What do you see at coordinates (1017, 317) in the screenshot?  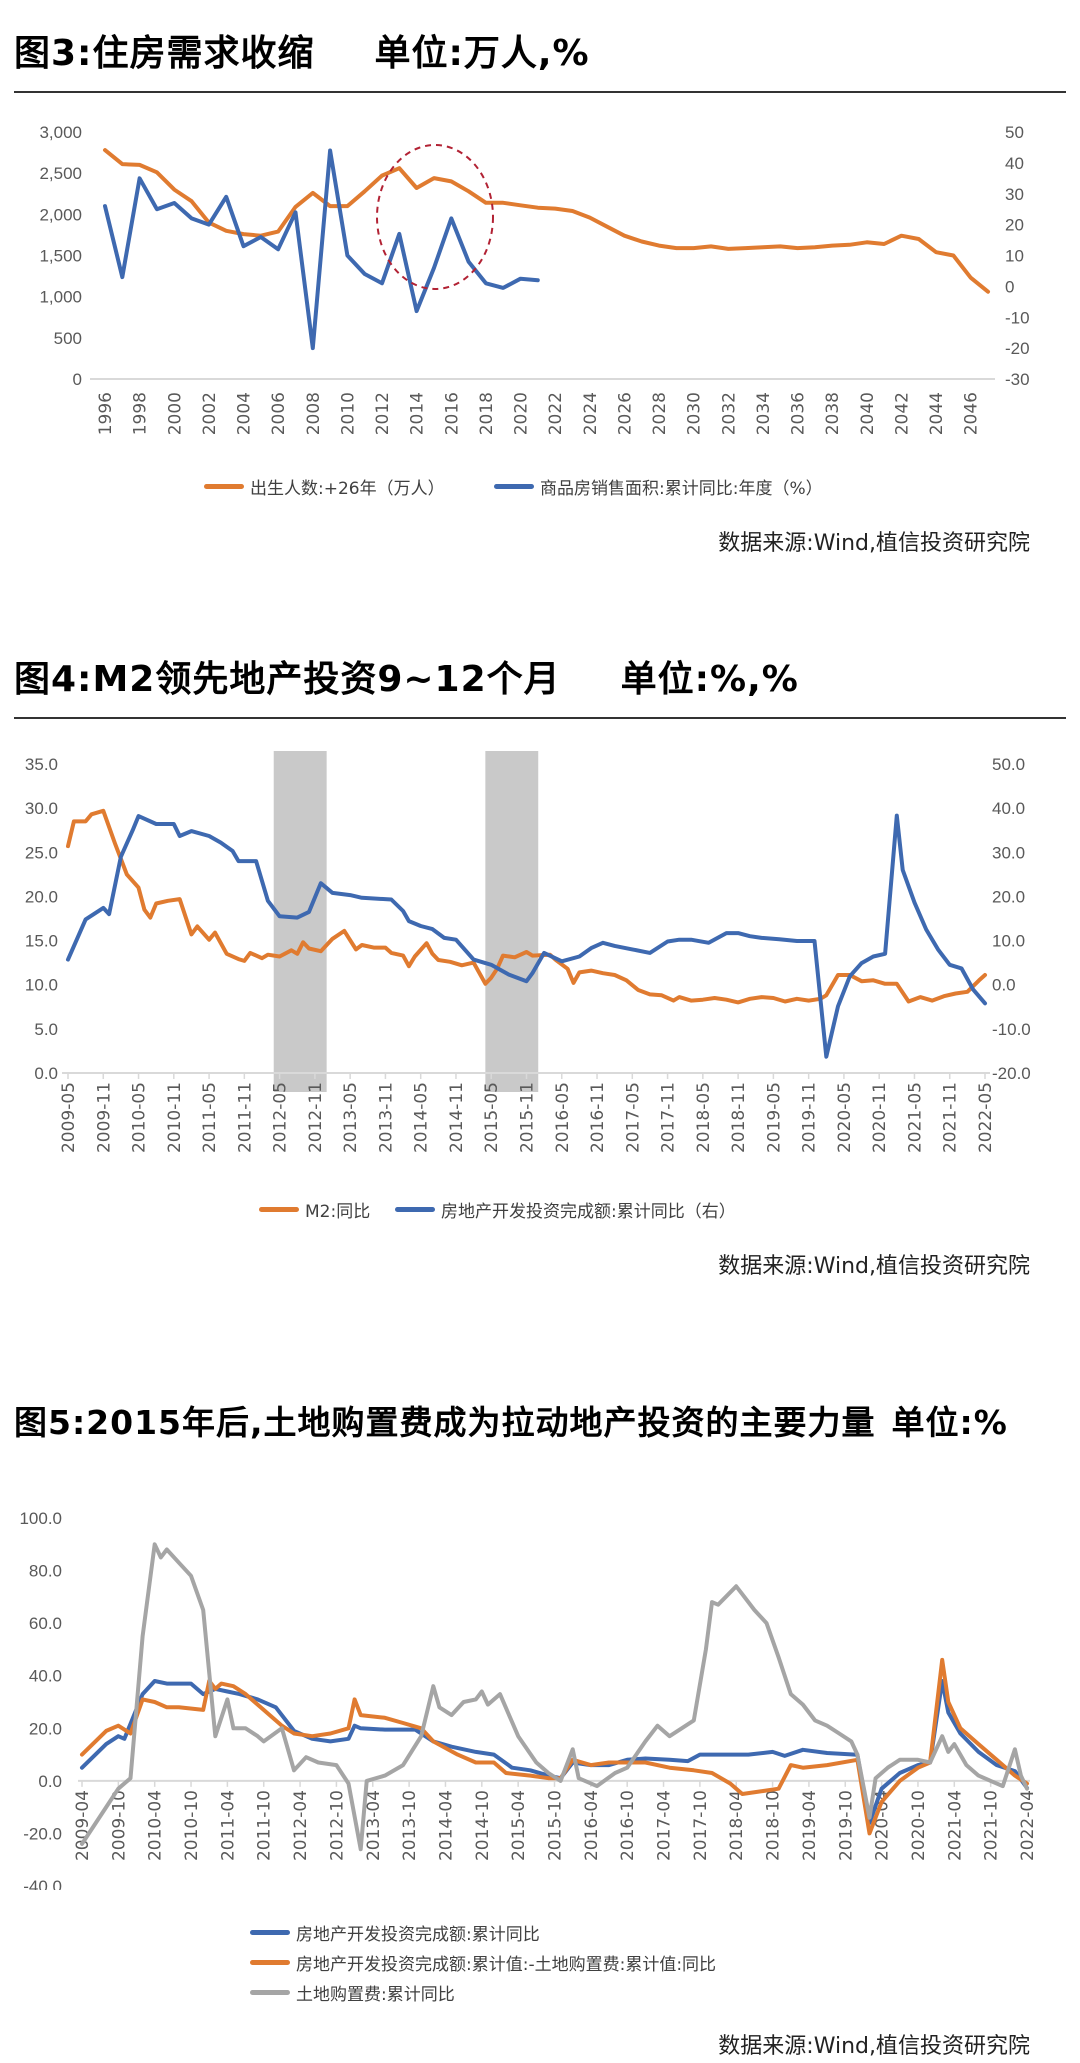 I see `y2-tick-label: -10` at bounding box center [1017, 317].